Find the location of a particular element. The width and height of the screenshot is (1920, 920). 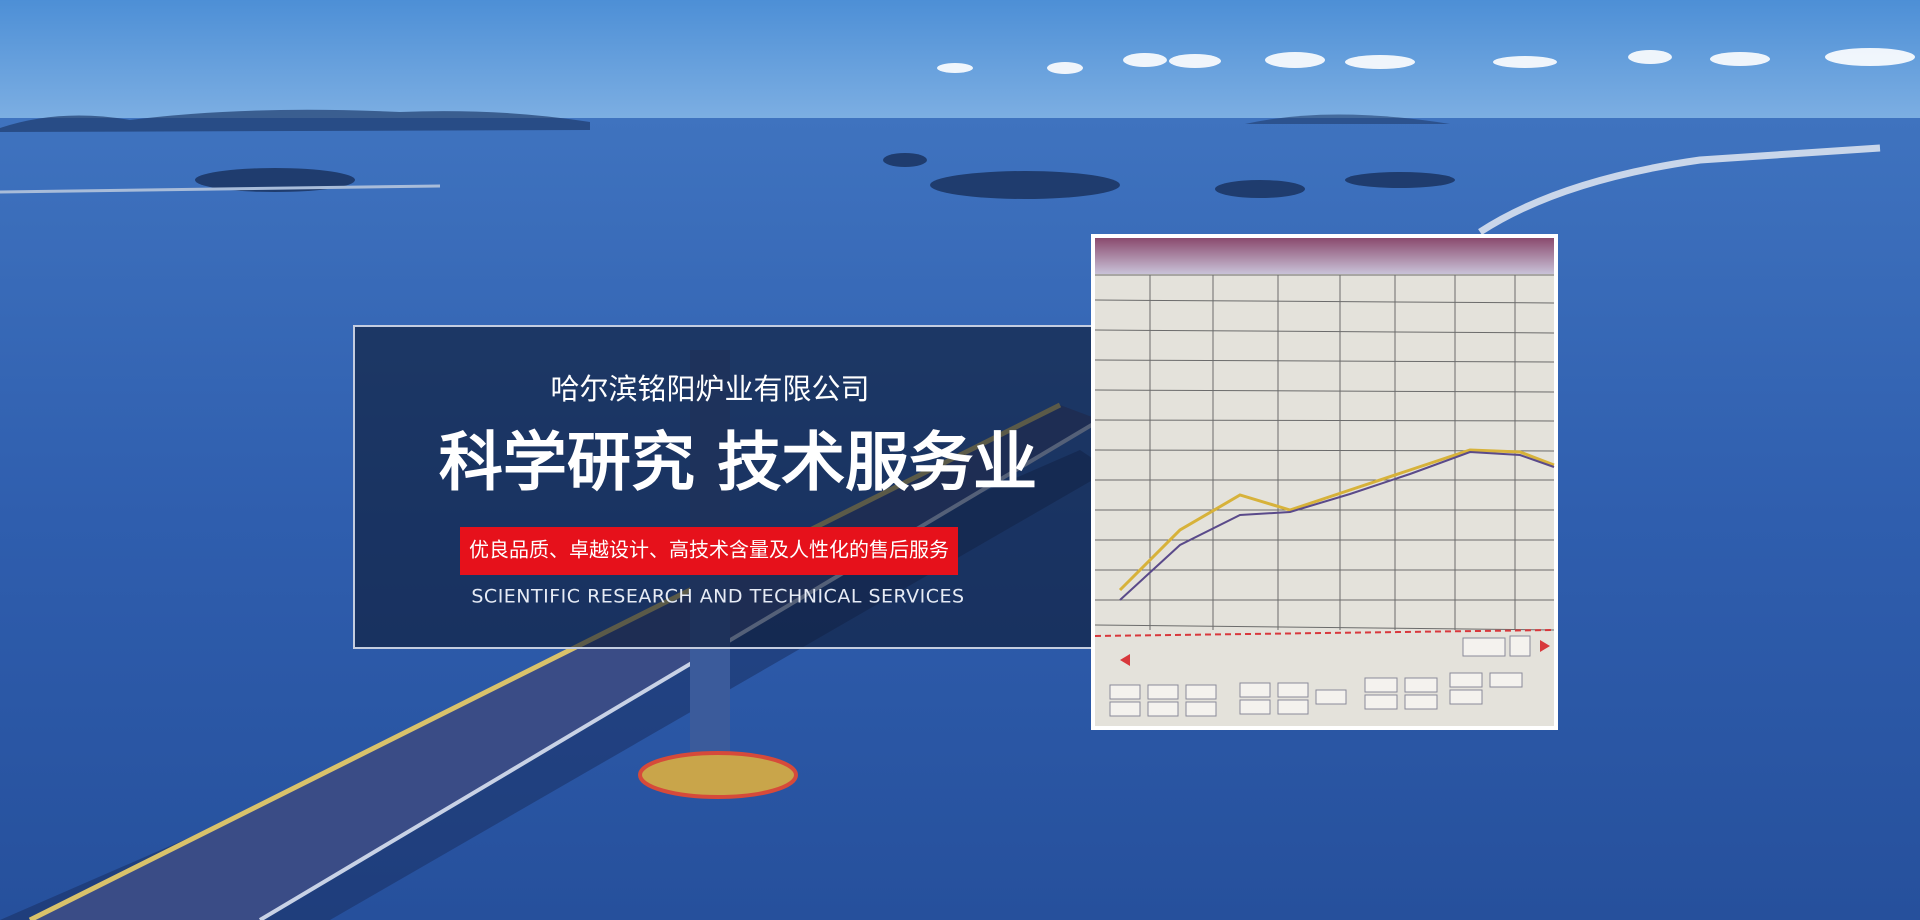

photo-inset is located at coordinates (1324, 482).